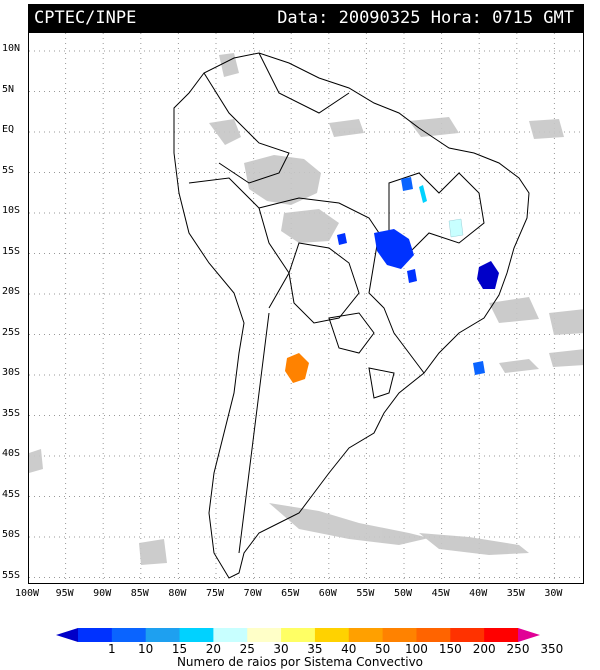 The width and height of the screenshot is (600, 670). I want to click on legend-tick: 35, so click(315, 649).